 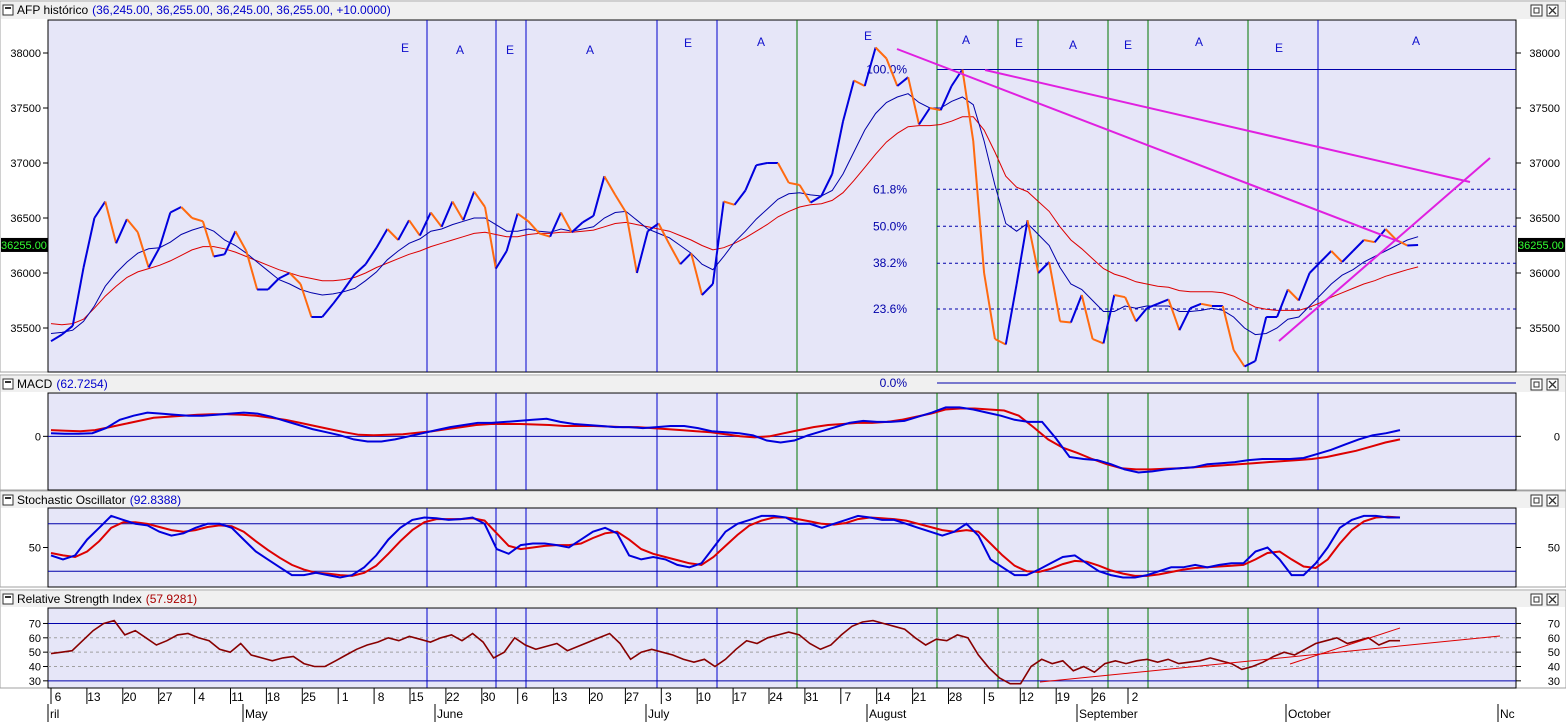 What do you see at coordinates (886, 70) in the screenshot?
I see `fib-level-label: 100.0%` at bounding box center [886, 70].